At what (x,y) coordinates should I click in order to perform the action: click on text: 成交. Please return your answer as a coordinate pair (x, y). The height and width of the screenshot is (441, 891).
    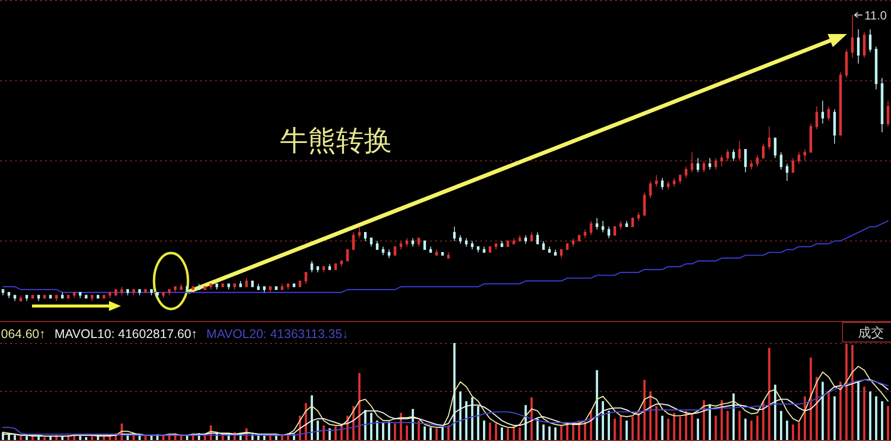
    Looking at the image, I should click on (871, 332).